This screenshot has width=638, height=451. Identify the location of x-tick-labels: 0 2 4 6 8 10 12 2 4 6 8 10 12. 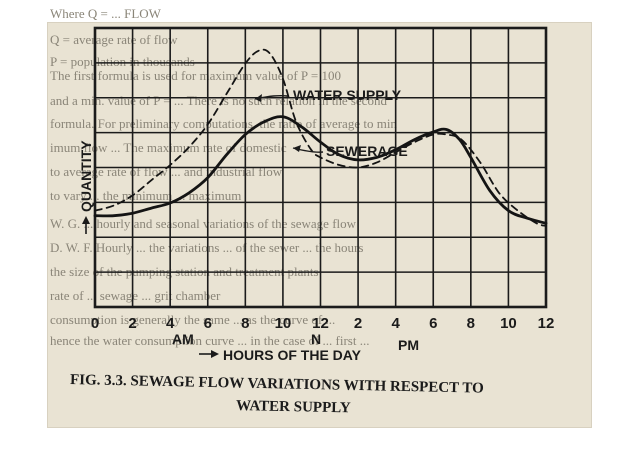
(323, 323).